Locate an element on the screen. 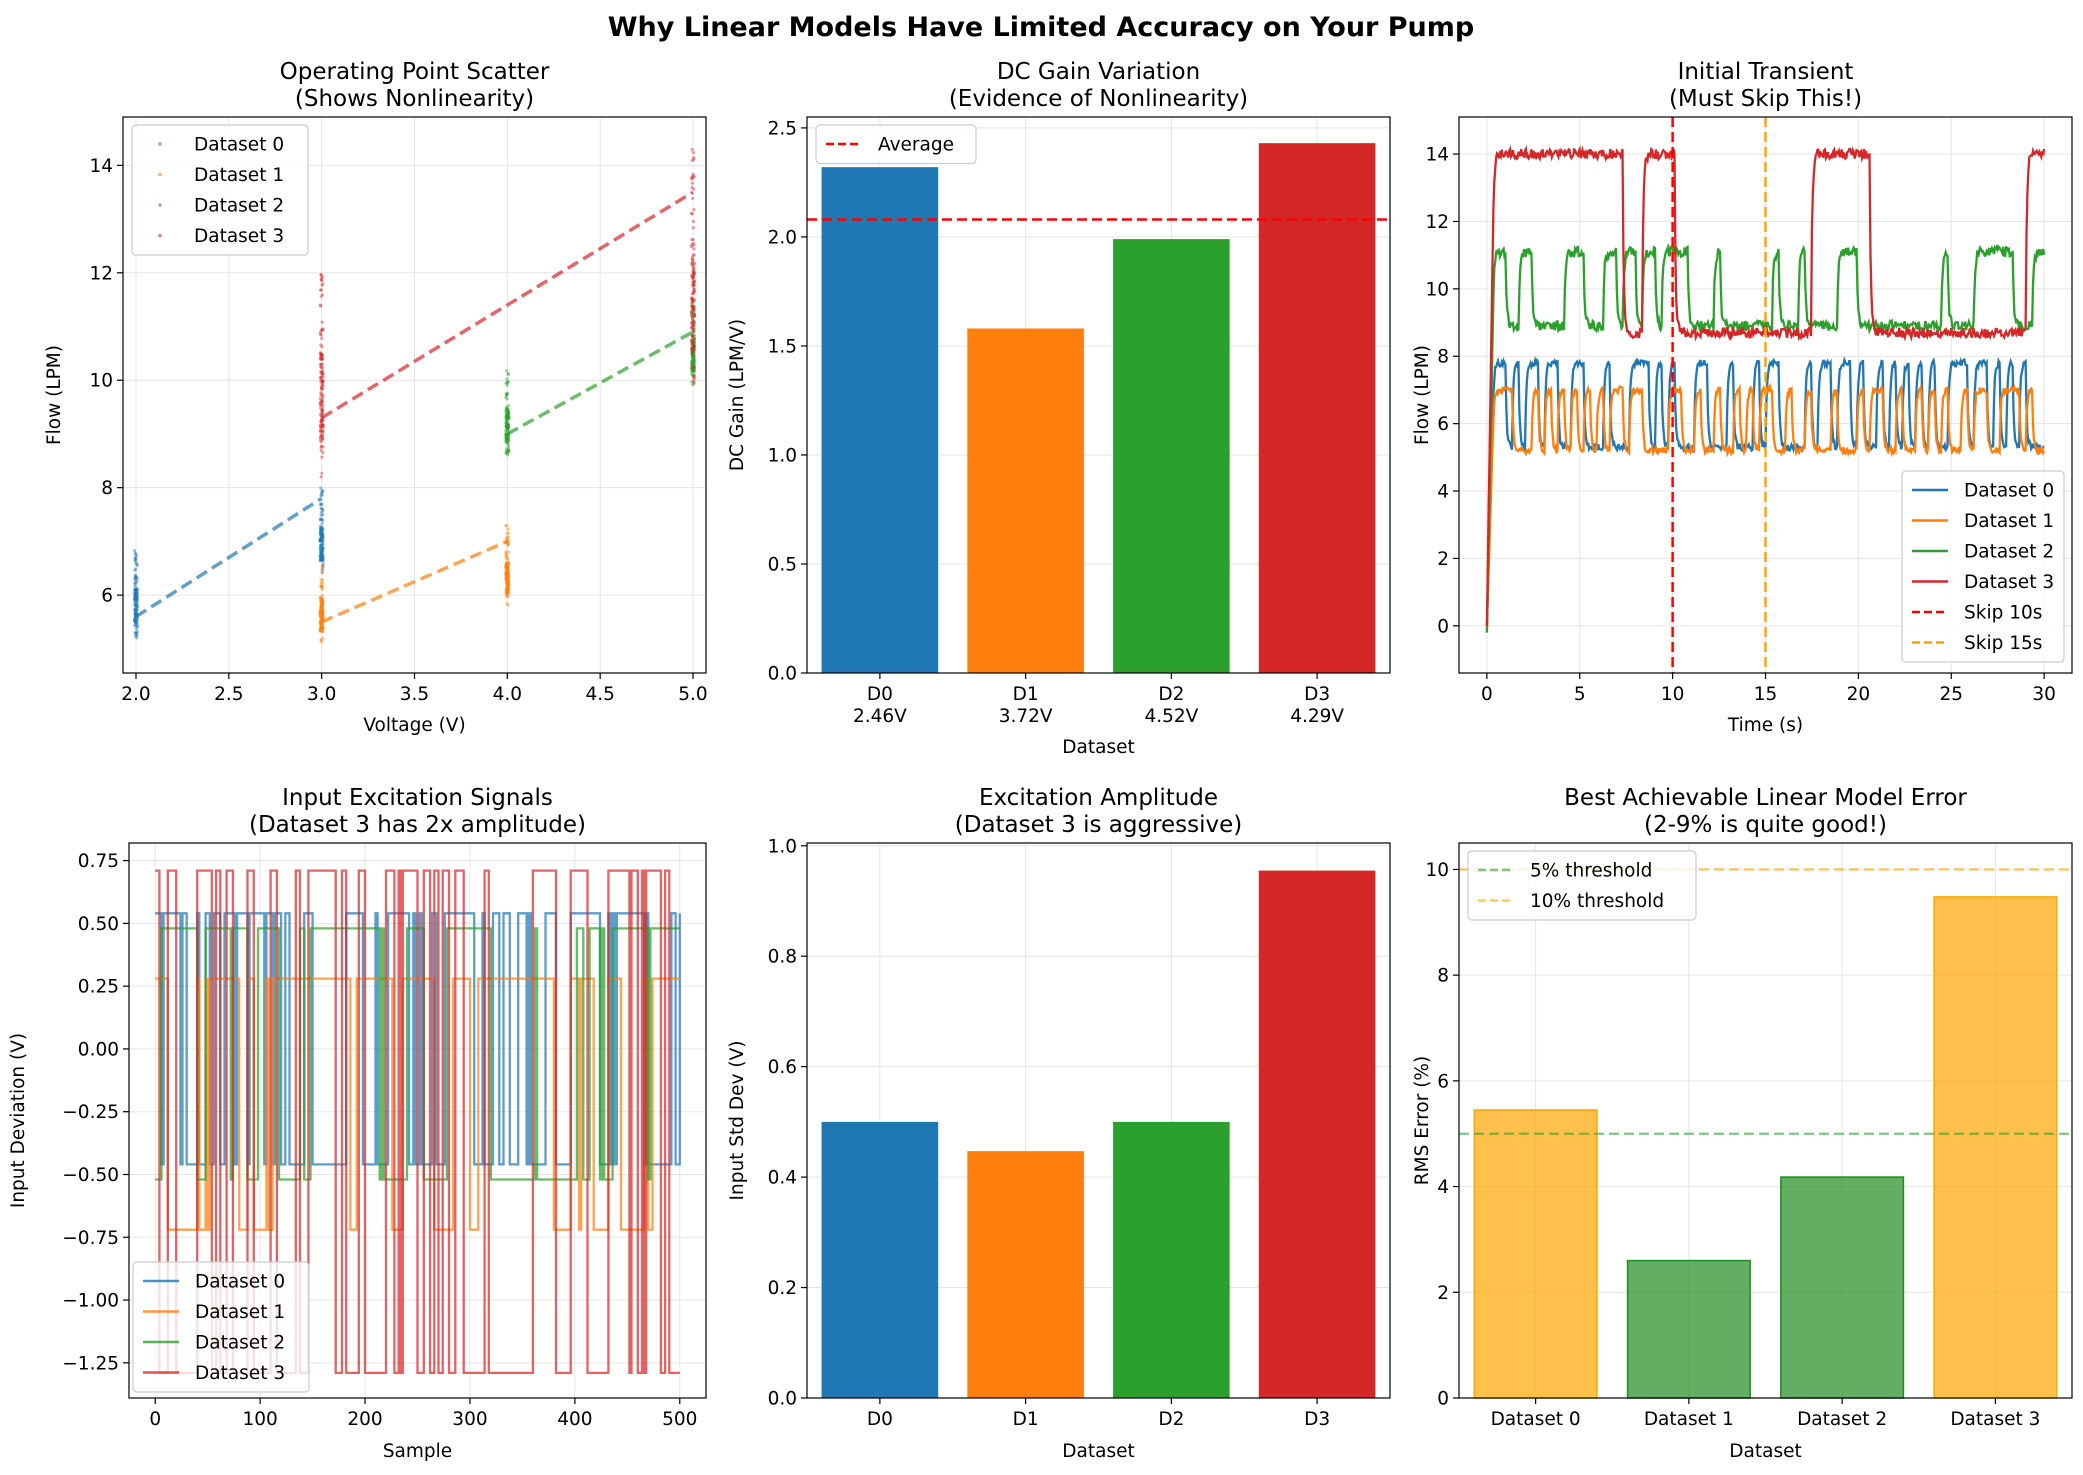  chart-subtitle: (Evidence of Nonlinearity) is located at coordinates (1098, 99).